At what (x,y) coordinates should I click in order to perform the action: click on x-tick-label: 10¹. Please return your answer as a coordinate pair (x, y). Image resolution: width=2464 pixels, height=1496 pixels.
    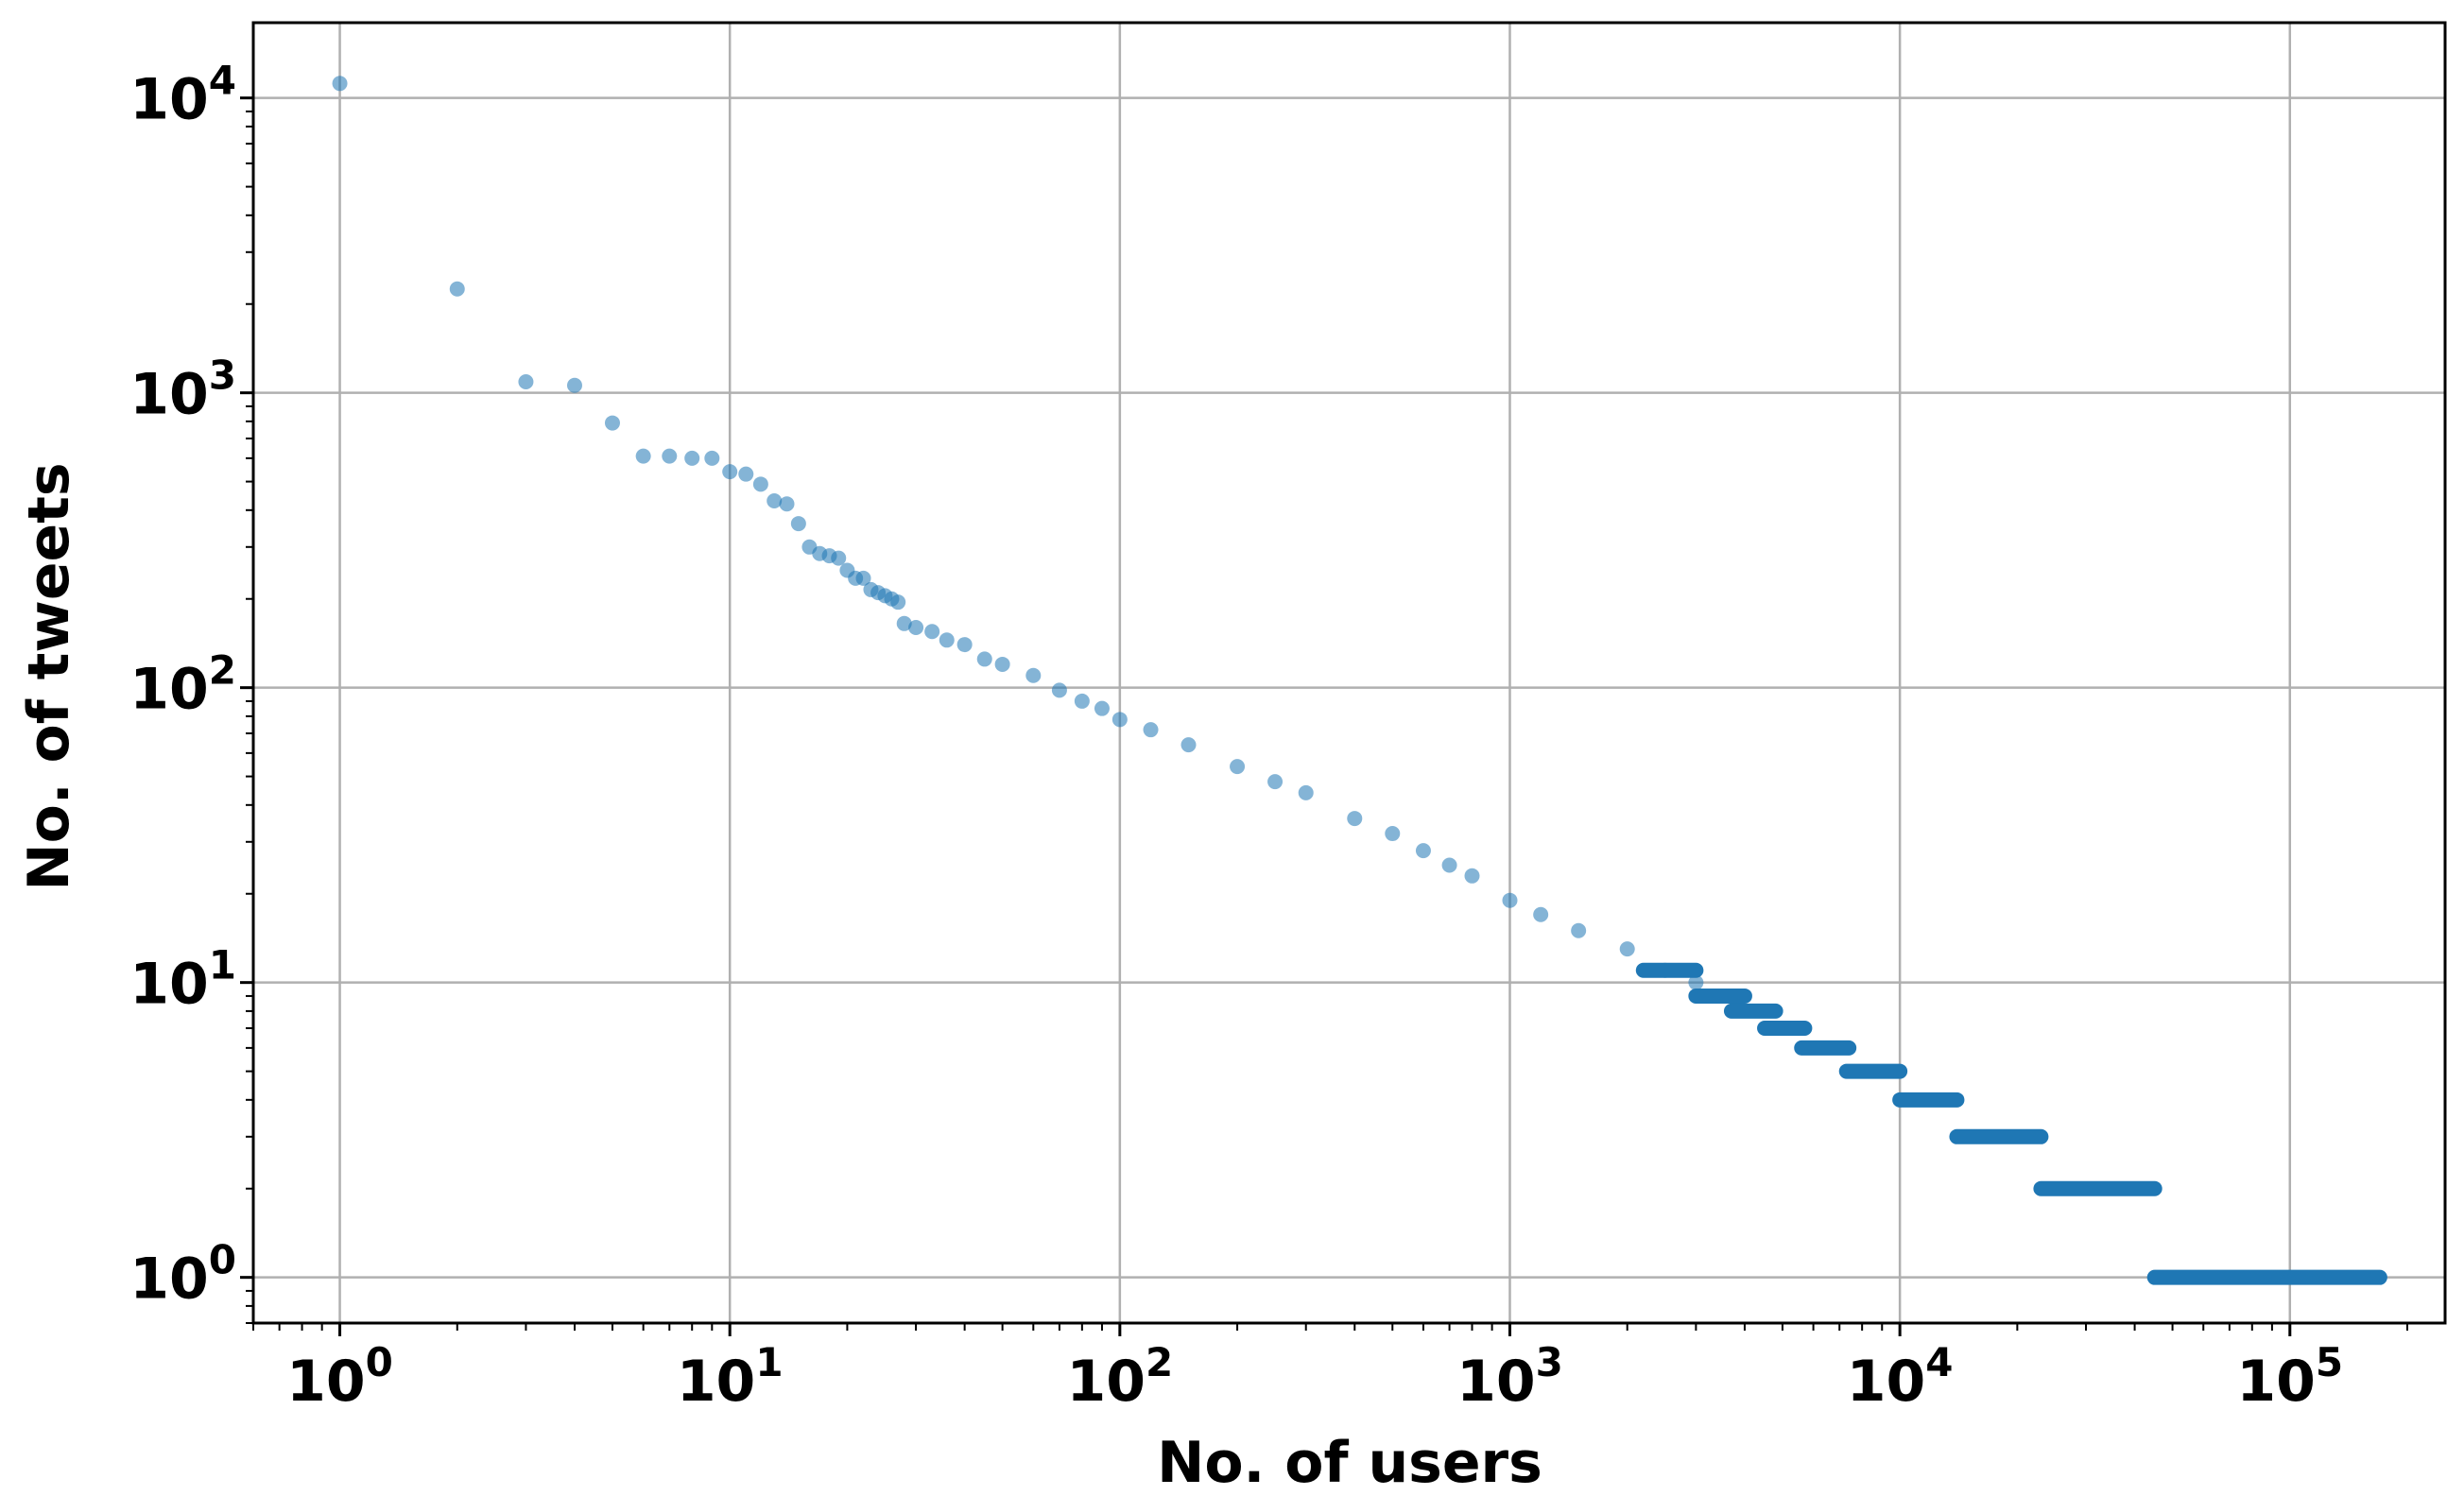
    Looking at the image, I should click on (730, 1377).